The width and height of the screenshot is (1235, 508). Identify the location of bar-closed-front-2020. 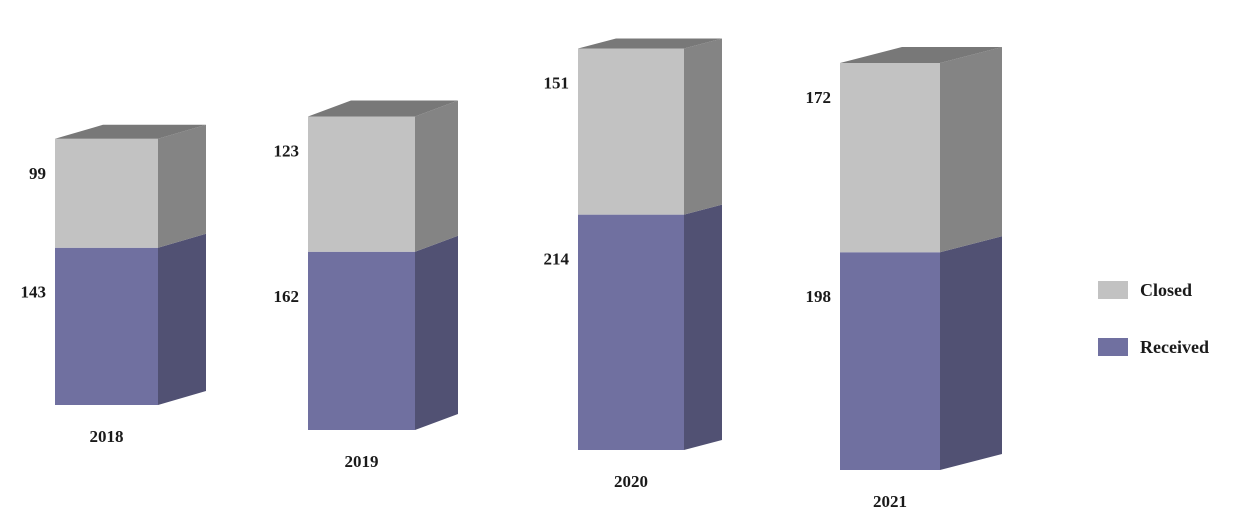
(631, 131).